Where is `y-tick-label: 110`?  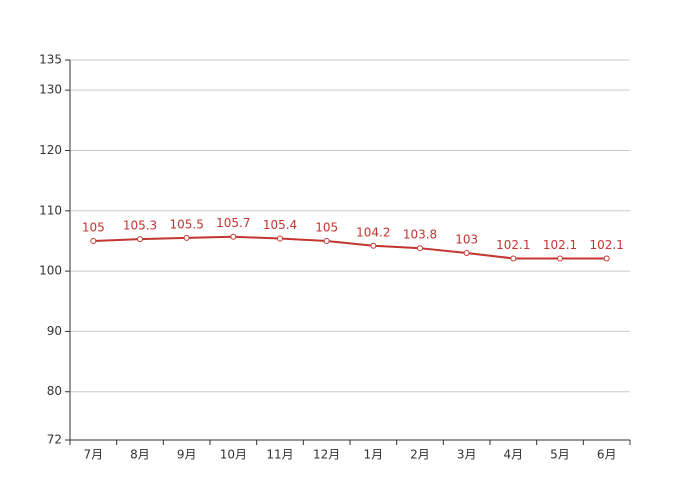
y-tick-label: 110 is located at coordinates (50, 210).